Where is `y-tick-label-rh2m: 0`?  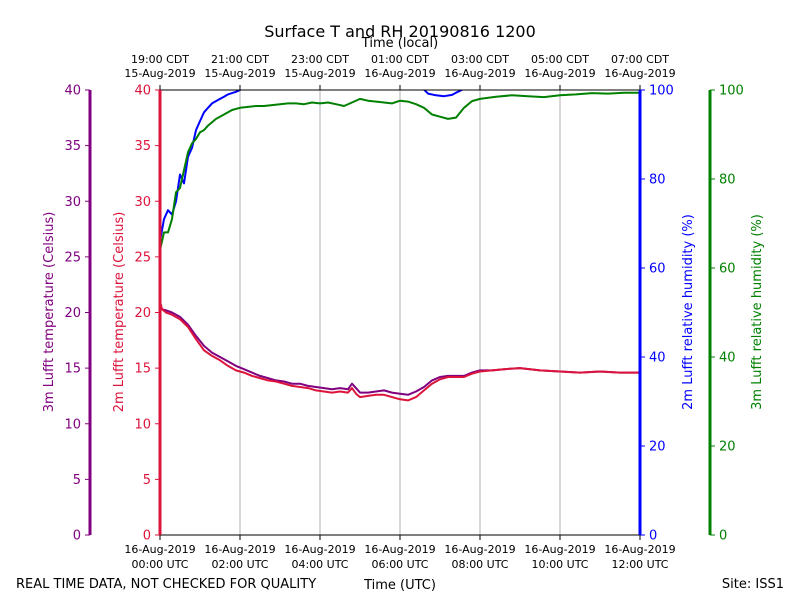 y-tick-label-rh2m: 0 is located at coordinates (653, 536).